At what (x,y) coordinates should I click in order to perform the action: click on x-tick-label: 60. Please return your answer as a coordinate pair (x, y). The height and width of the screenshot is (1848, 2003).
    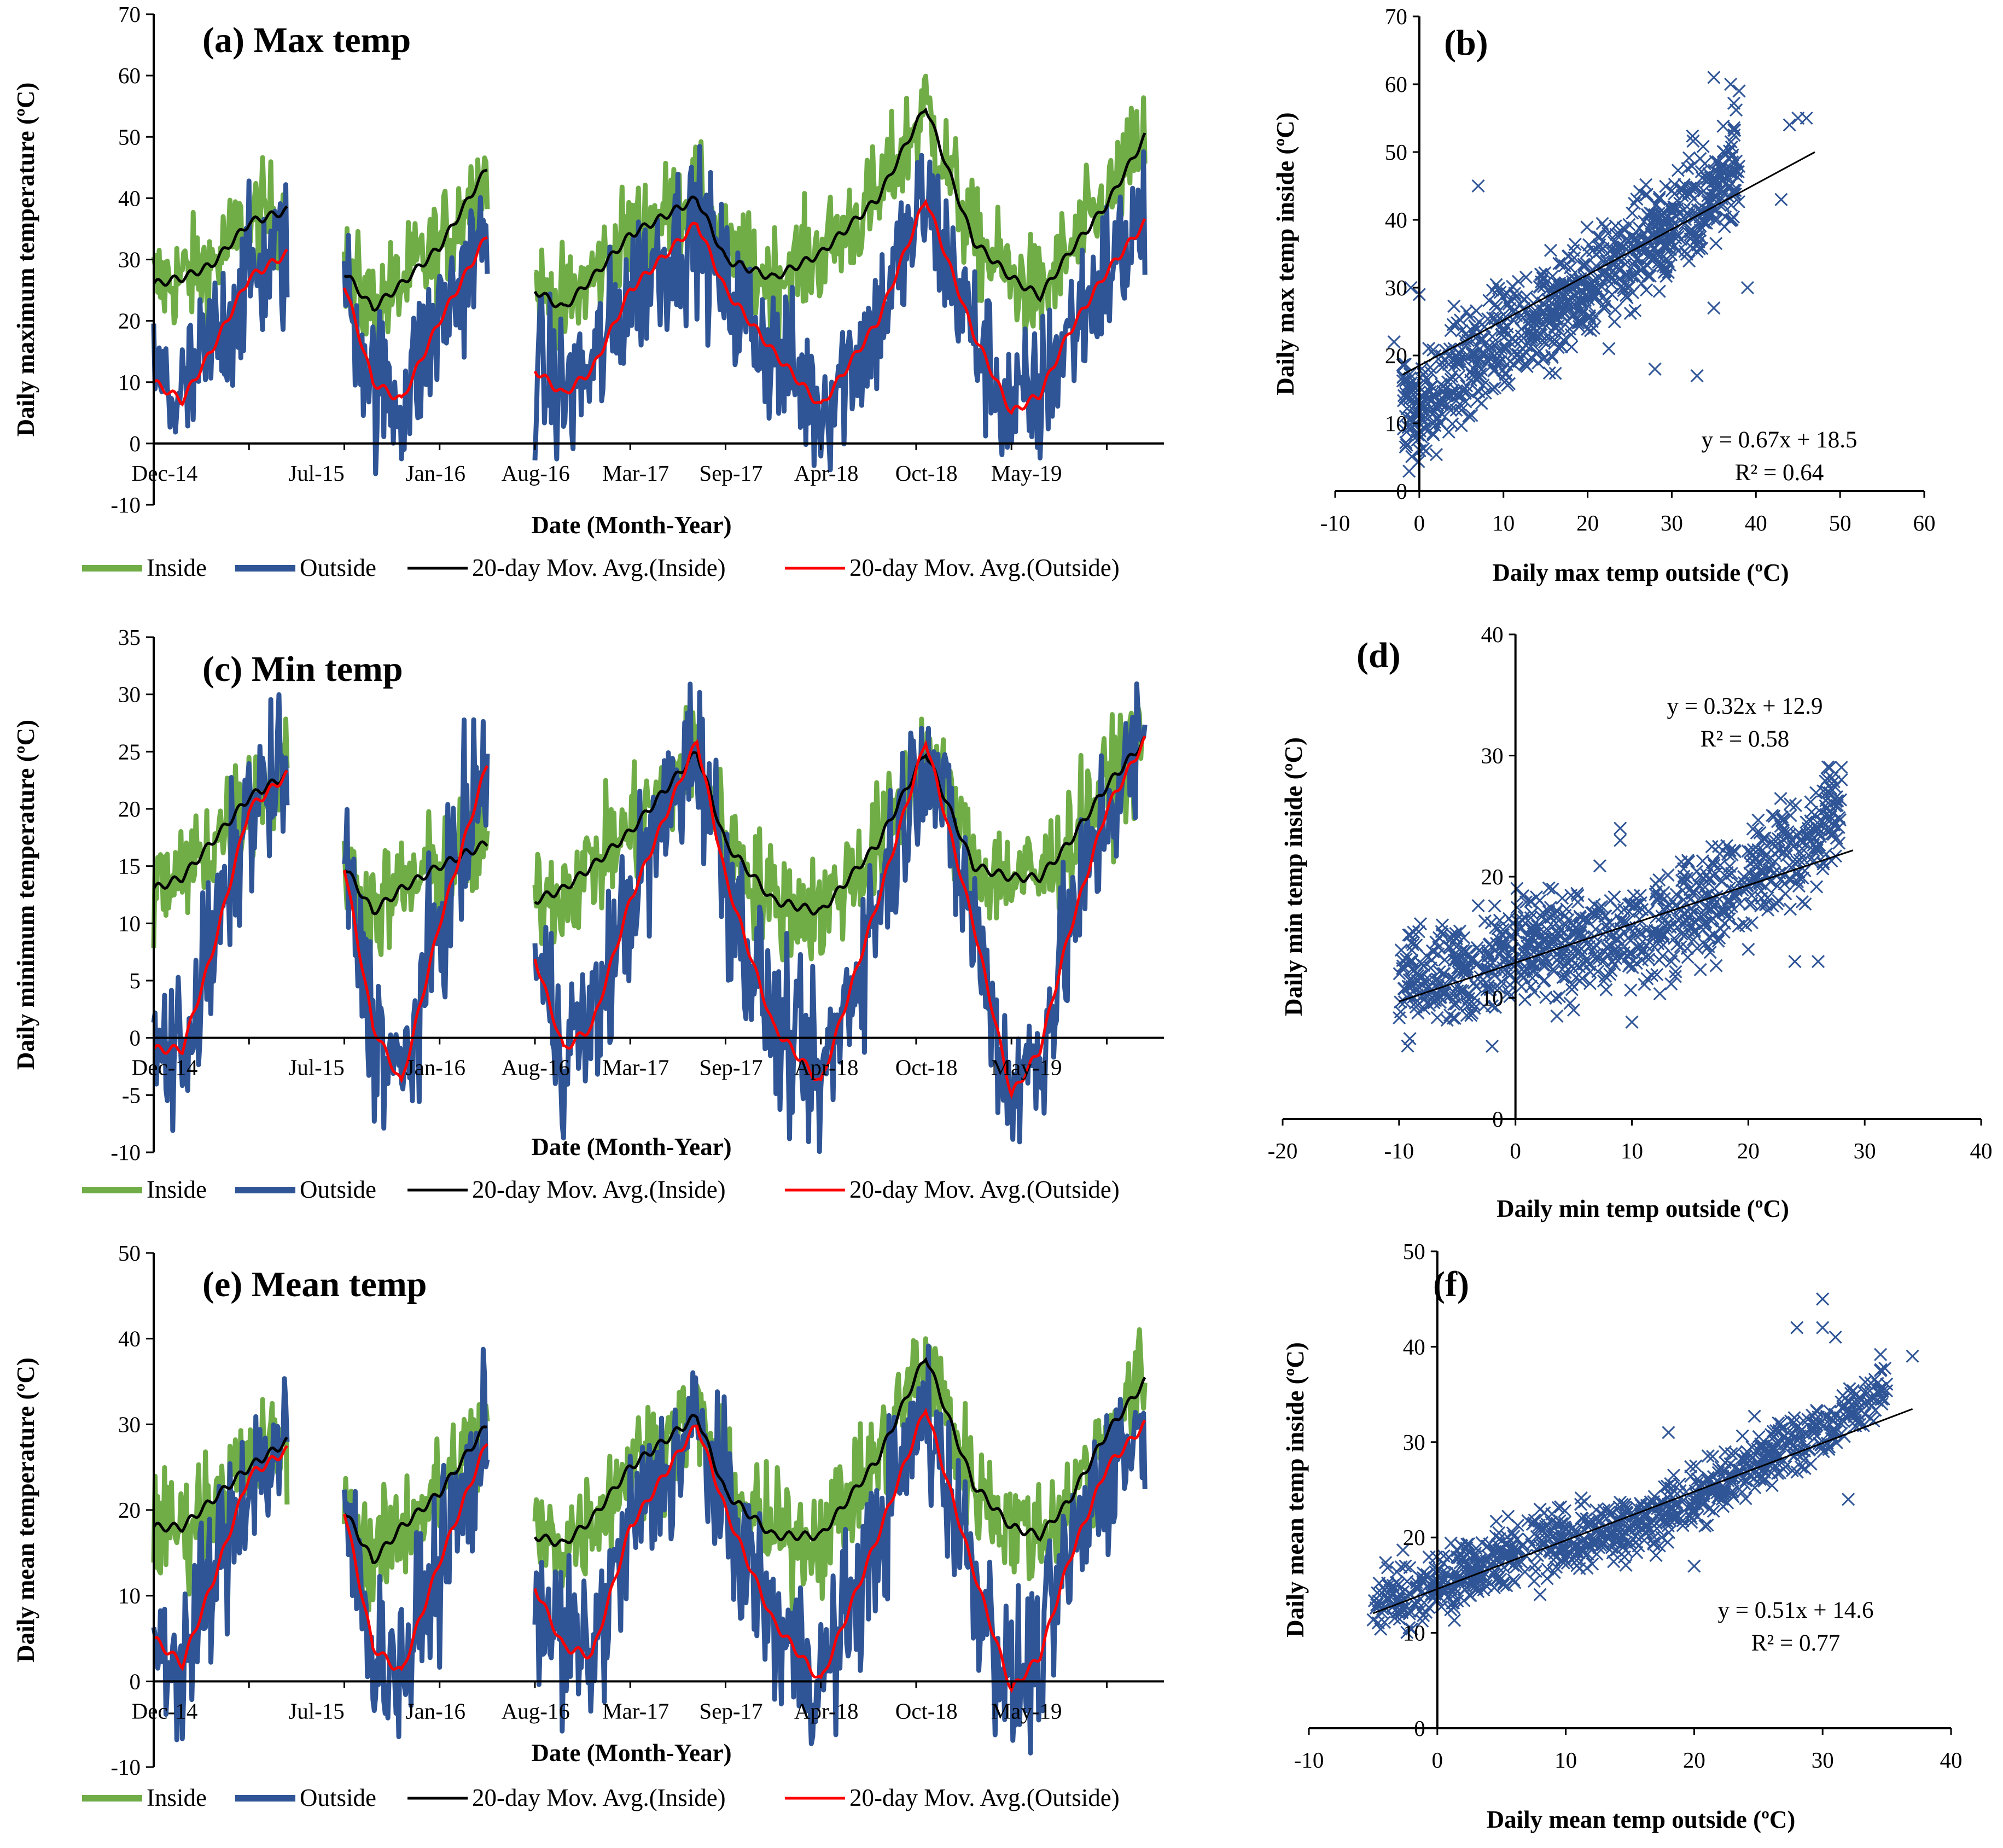
    Looking at the image, I should click on (1924, 522).